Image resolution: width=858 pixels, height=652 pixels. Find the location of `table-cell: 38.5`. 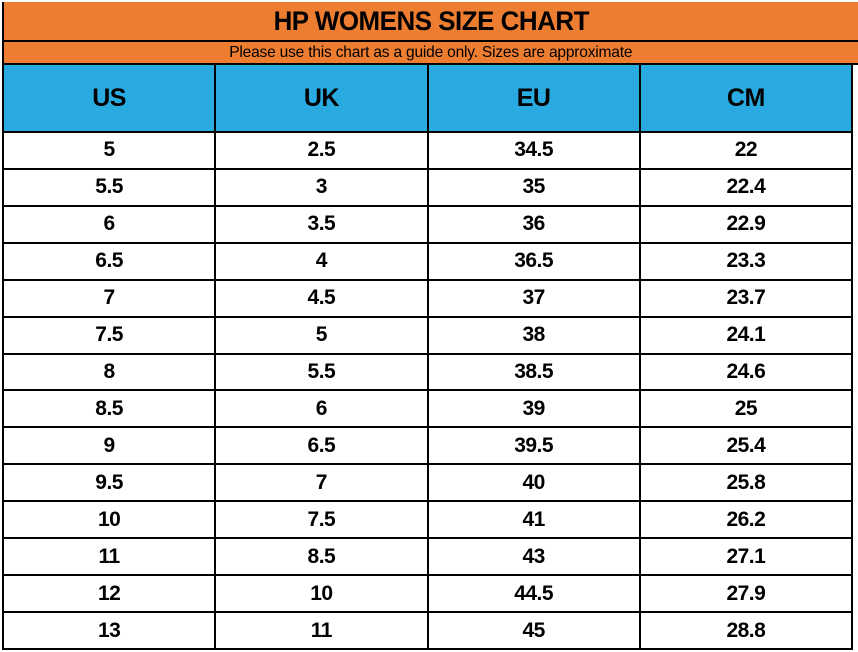

table-cell: 38.5 is located at coordinates (533, 372).